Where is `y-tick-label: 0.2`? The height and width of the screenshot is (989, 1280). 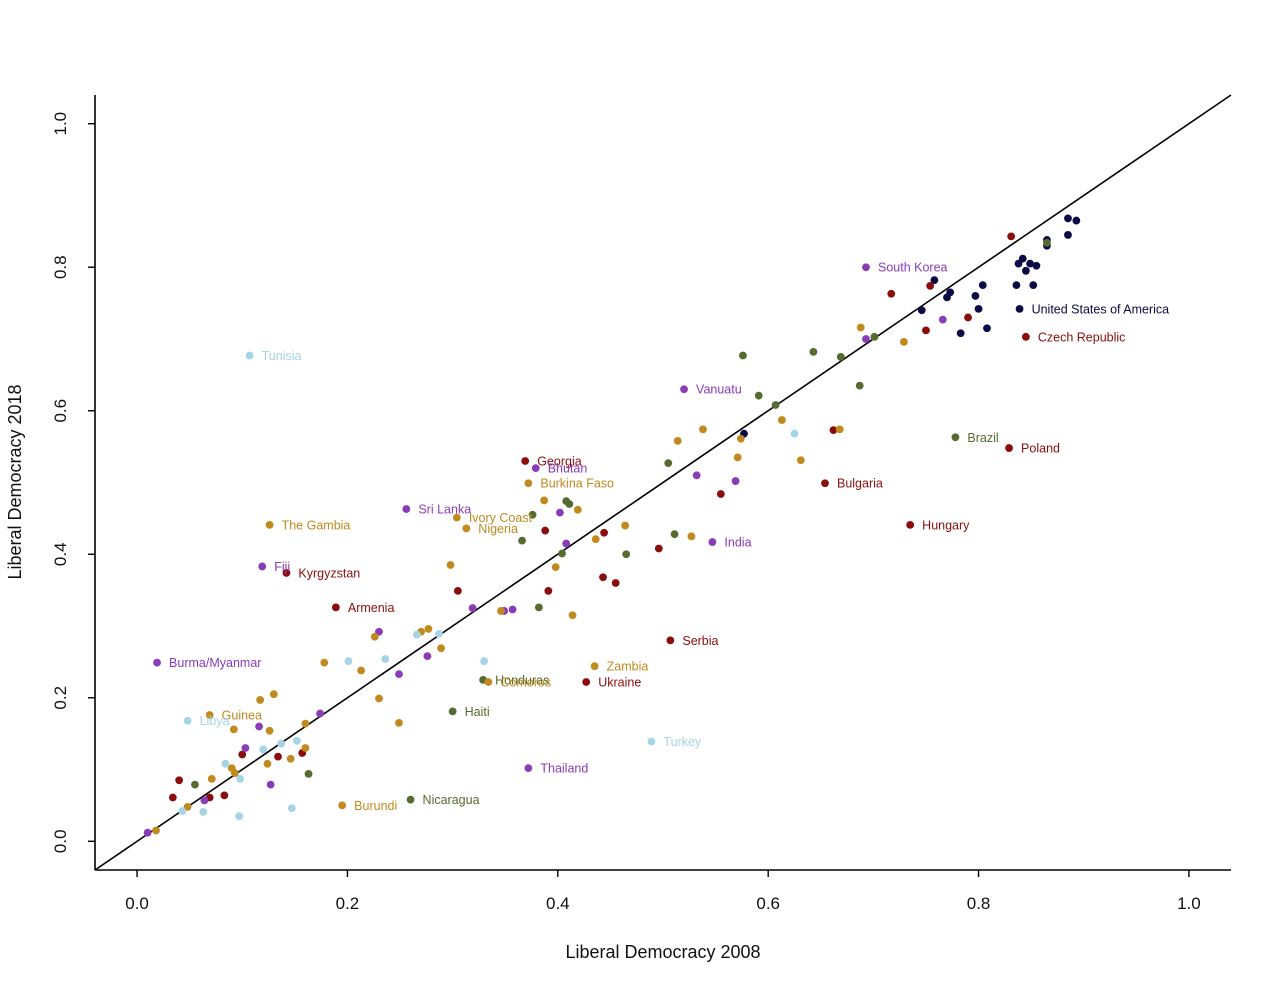 y-tick-label: 0.2 is located at coordinates (60, 698).